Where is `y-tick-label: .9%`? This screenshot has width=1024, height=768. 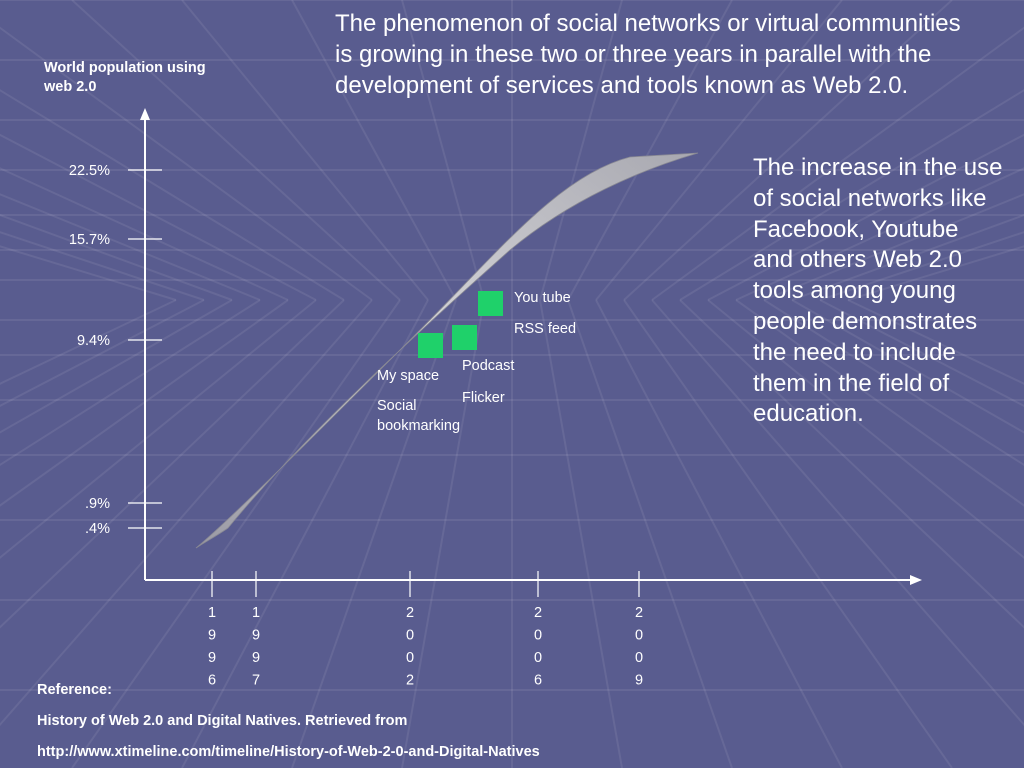
y-tick-label: .9% is located at coordinates (97, 504).